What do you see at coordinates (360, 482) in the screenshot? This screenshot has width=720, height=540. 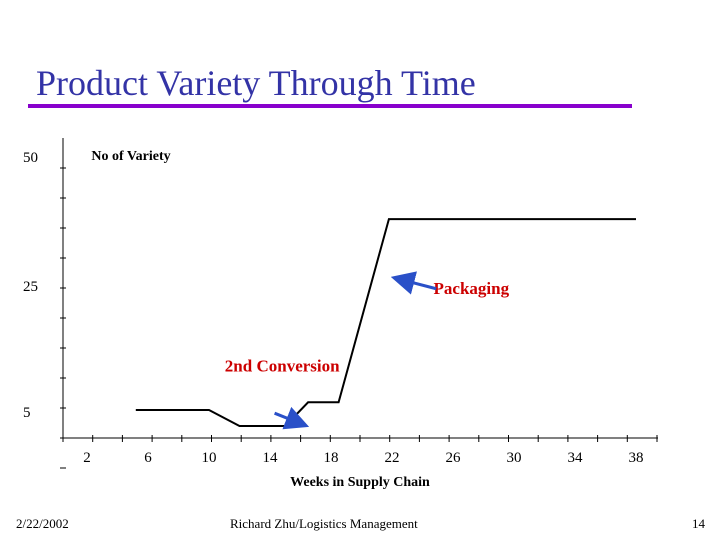 I see `x-axis-title: Weeks in Supply Chain` at bounding box center [360, 482].